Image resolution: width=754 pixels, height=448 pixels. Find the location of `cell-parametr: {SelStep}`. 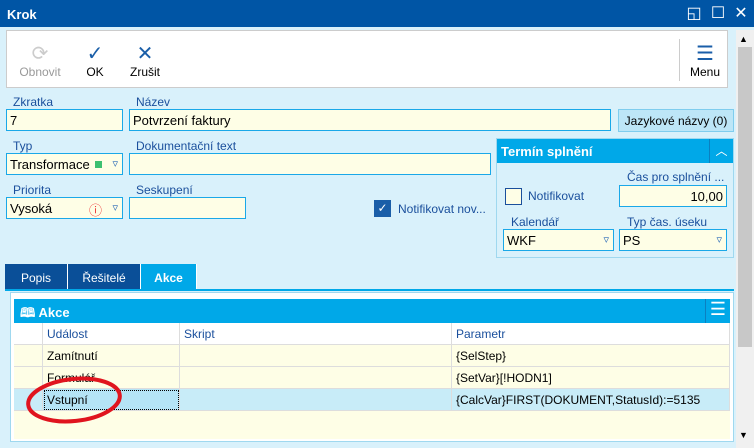

cell-parametr: {SelStep} is located at coordinates (591, 356).